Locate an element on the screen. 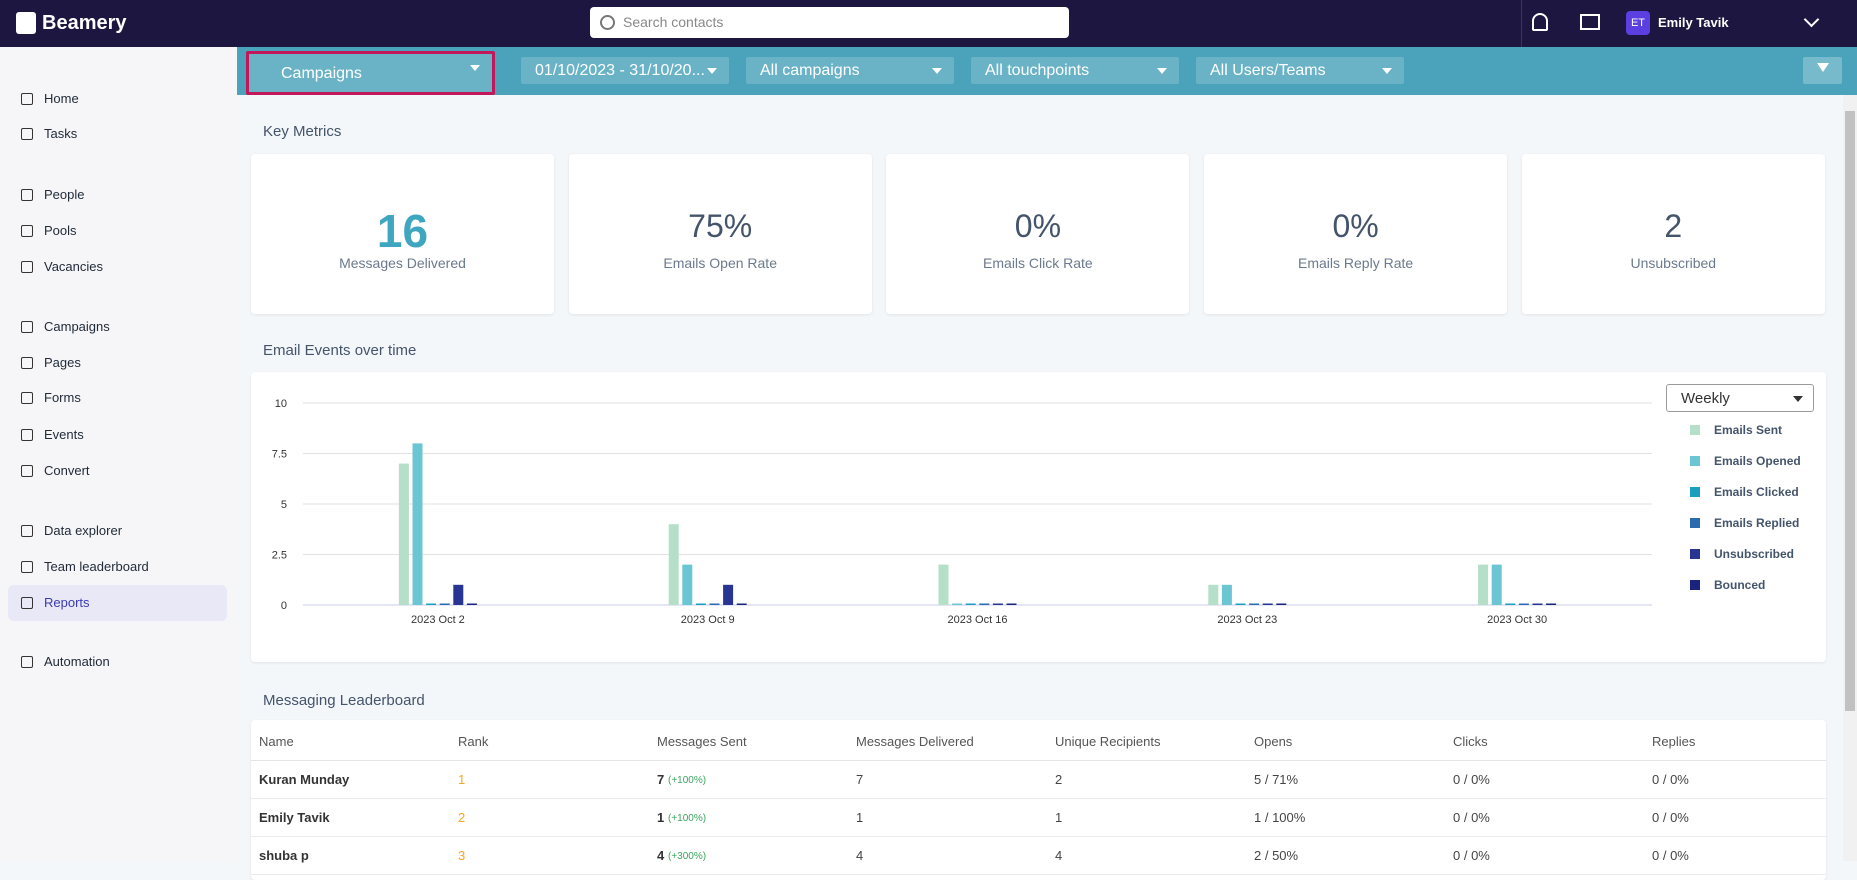  legend-label: Emails Replied is located at coordinates (1756, 523).